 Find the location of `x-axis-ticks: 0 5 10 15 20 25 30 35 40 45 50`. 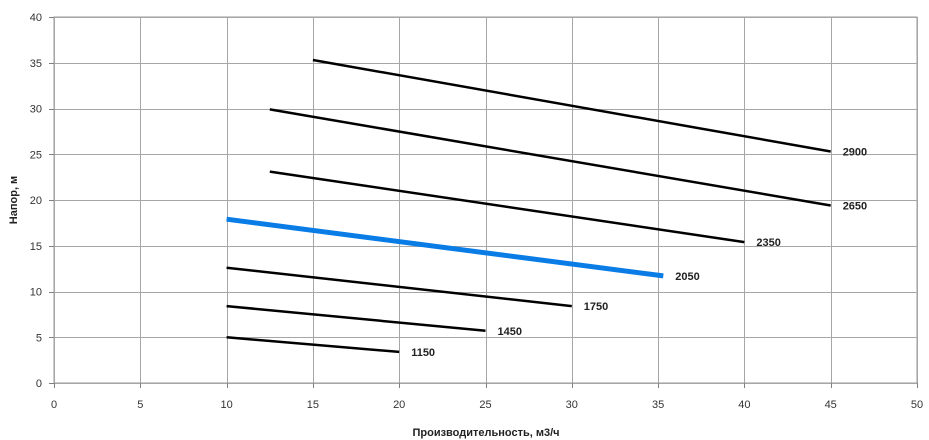

x-axis-ticks: 0 5 10 15 20 25 30 35 40 45 50 is located at coordinates (487, 405).